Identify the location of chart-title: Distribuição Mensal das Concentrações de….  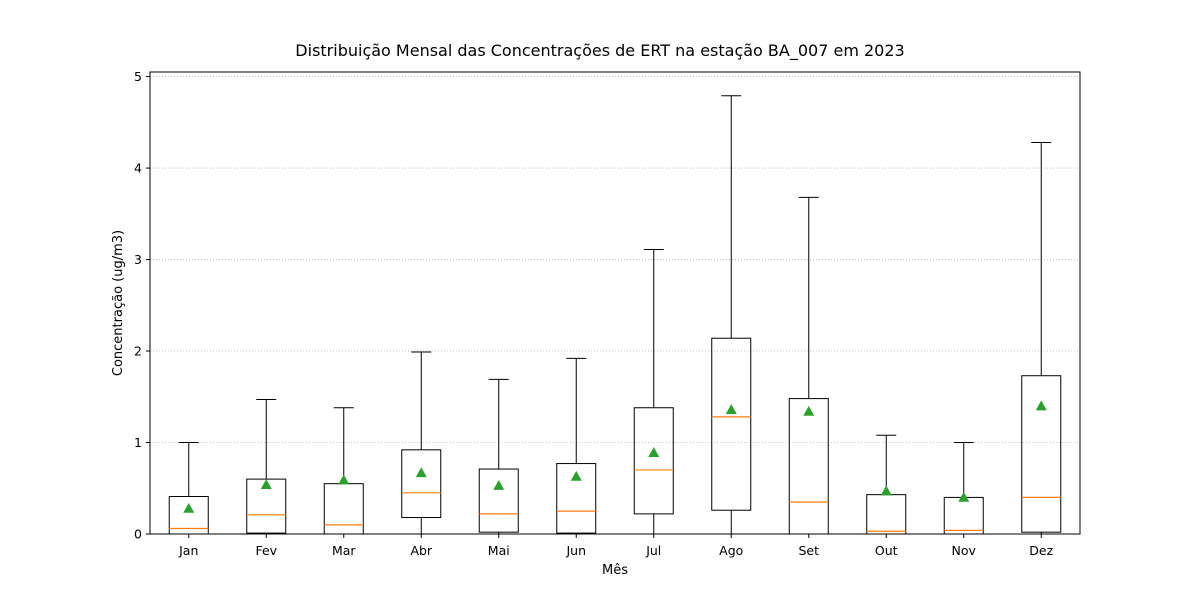
(599, 51).